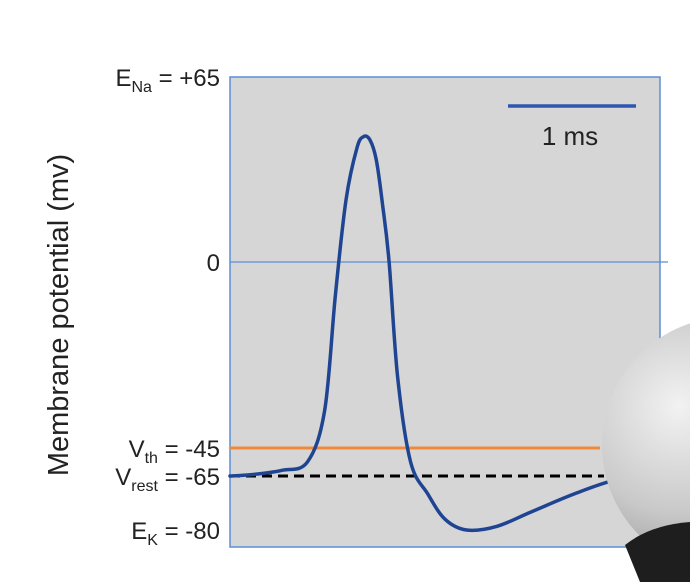 The image size is (690, 582). I want to click on decorative-ball, so click(646, 452).